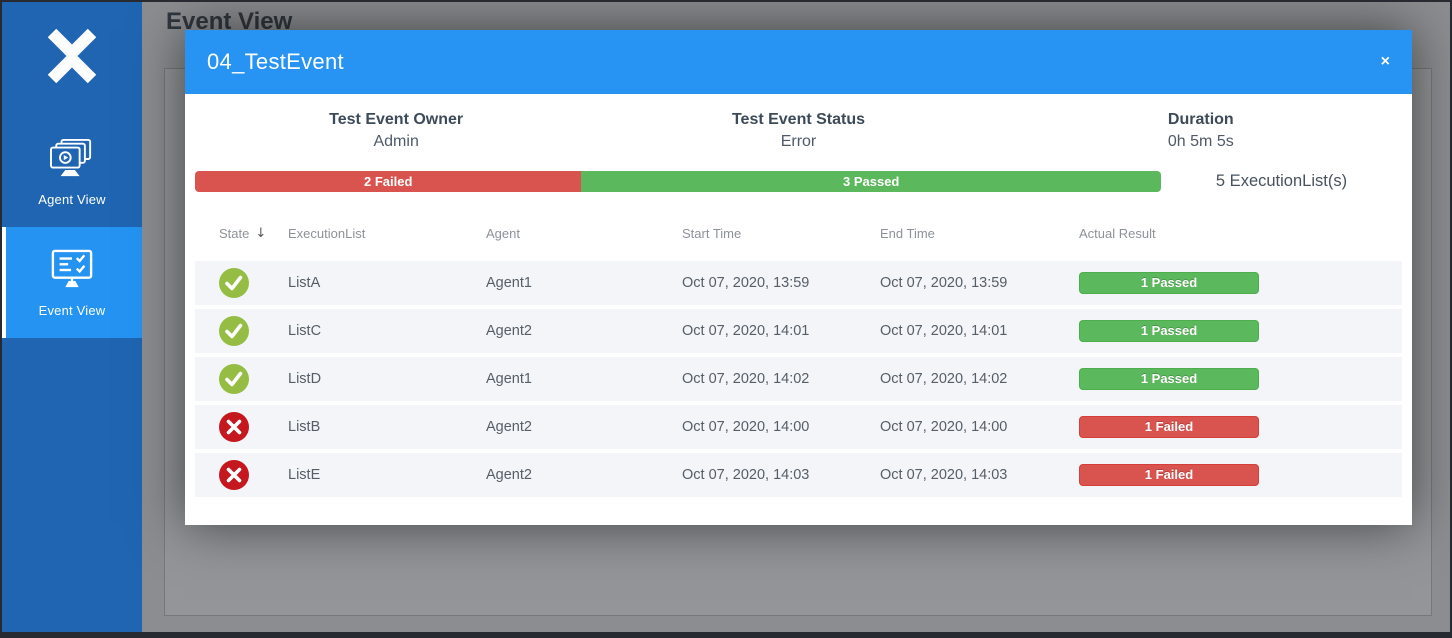 The height and width of the screenshot is (638, 1452). Describe the element at coordinates (388, 181) in the screenshot. I see `failed-segment: 2 Failed` at that location.